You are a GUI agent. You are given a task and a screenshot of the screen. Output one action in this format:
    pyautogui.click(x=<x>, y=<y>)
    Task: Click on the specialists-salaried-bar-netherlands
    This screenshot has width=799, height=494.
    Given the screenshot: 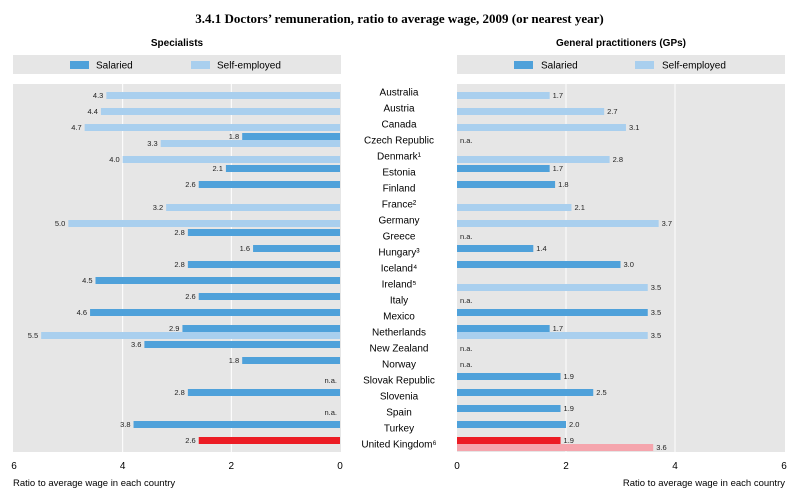 What is the action you would take?
    pyautogui.click(x=261, y=328)
    